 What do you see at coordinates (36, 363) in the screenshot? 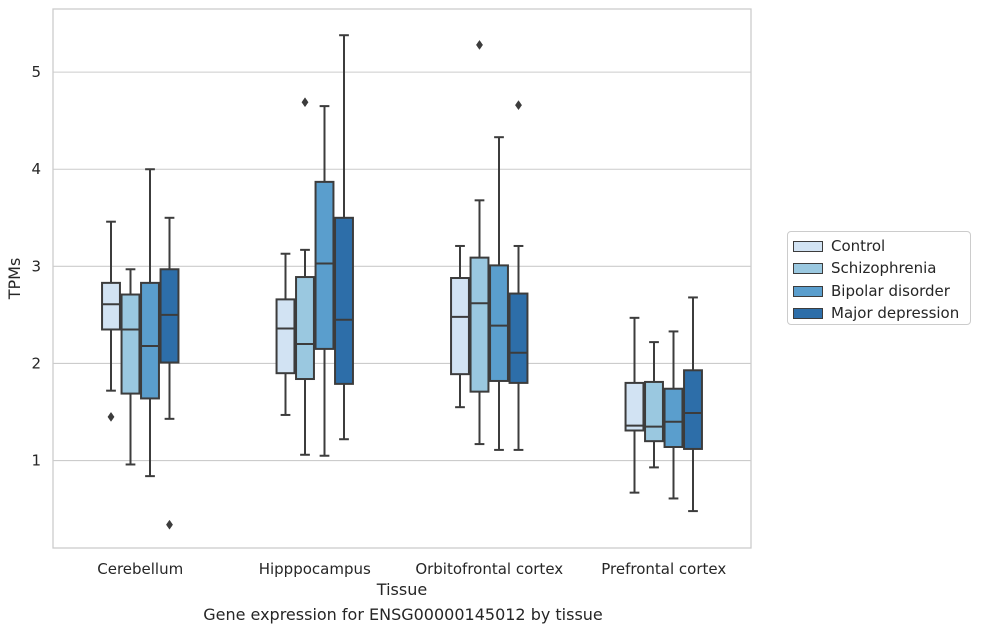
I see `y-tick-label: 2` at bounding box center [36, 363].